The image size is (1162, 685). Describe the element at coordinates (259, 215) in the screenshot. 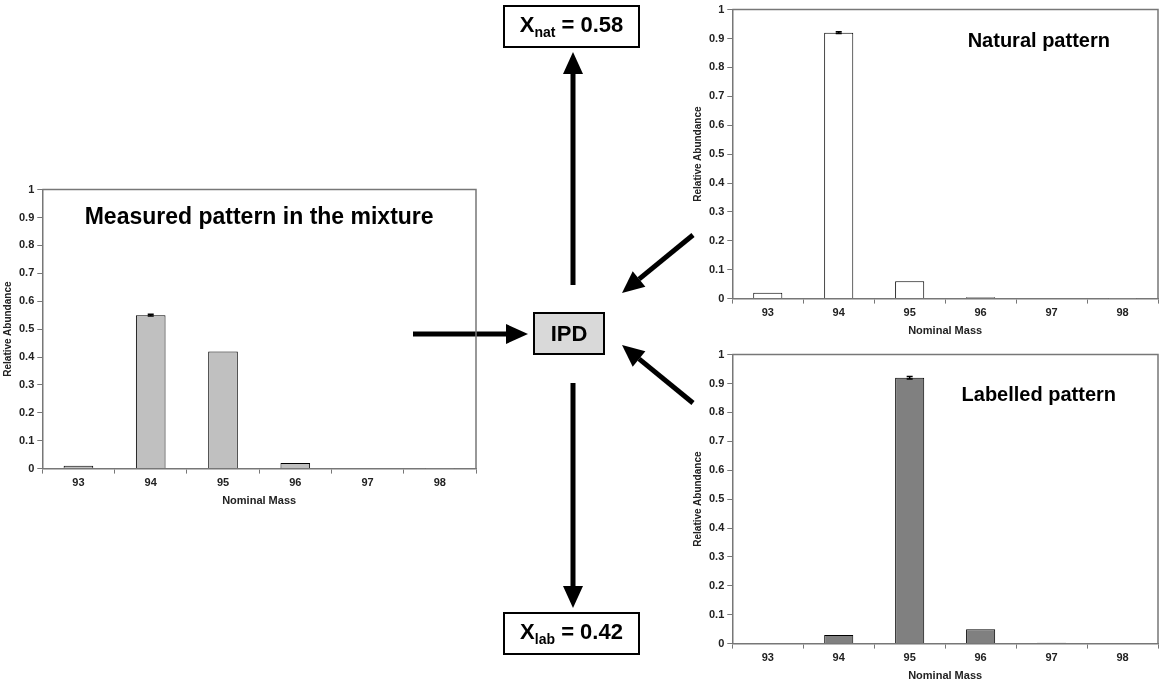

I see `text: Measured pattern in the mixture` at that location.